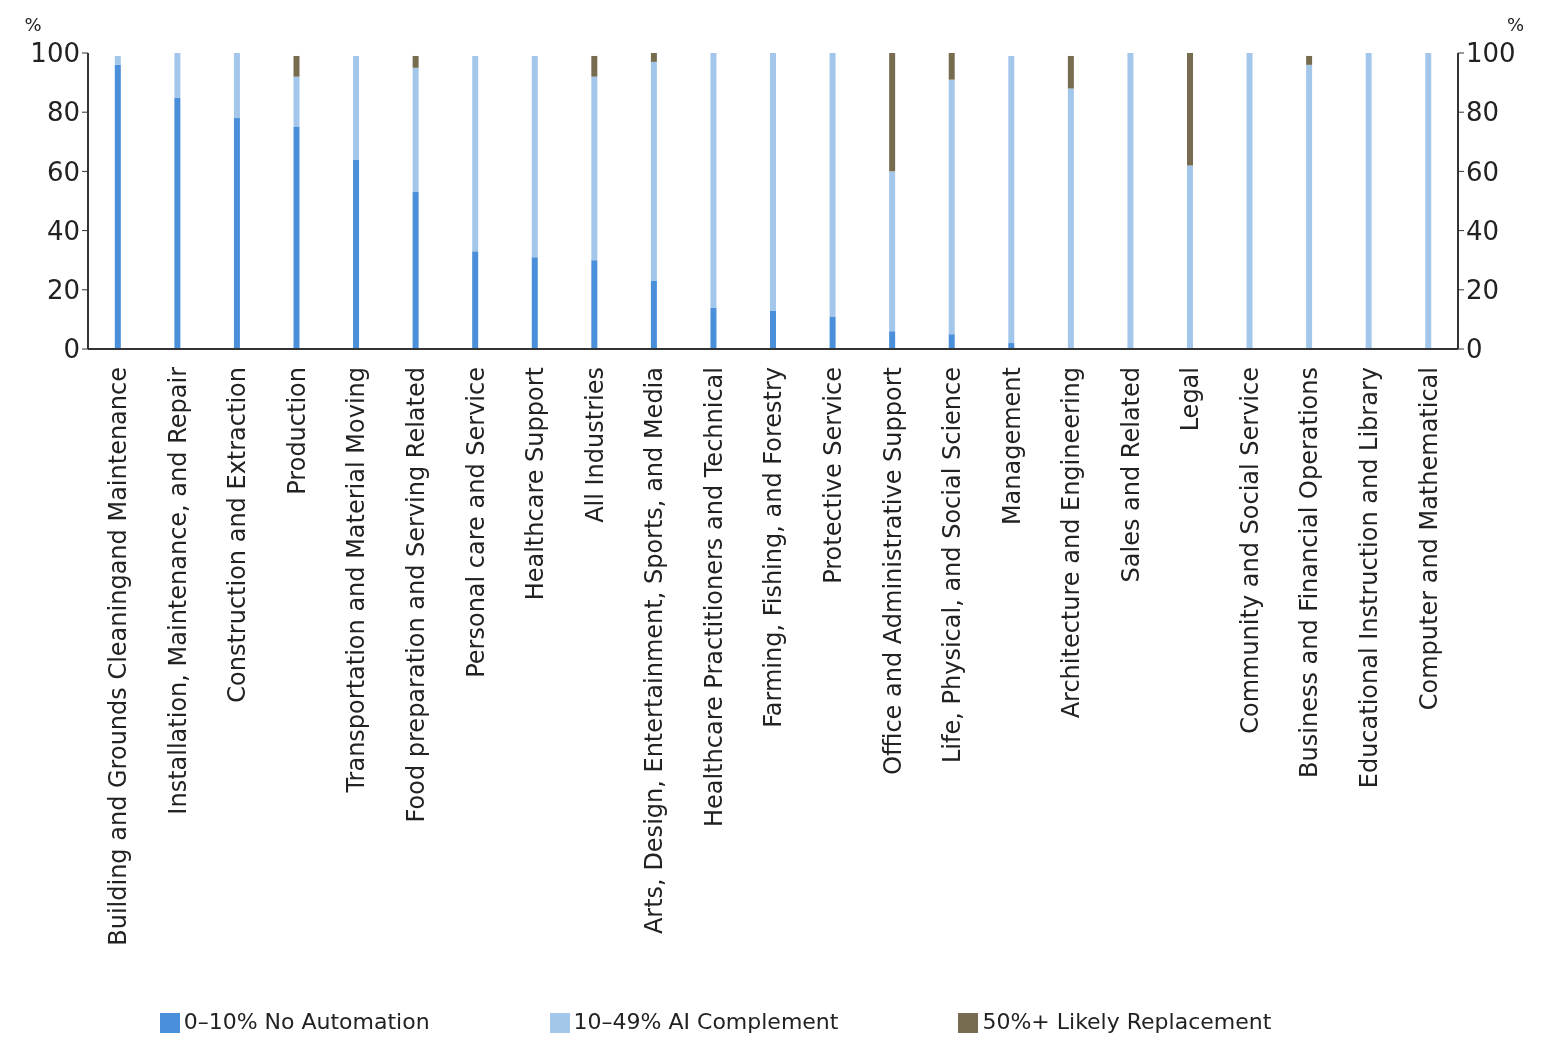 This screenshot has width=1551, height=1052. Describe the element at coordinates (33, 24) in the screenshot. I see `y-axis-title: %` at that location.